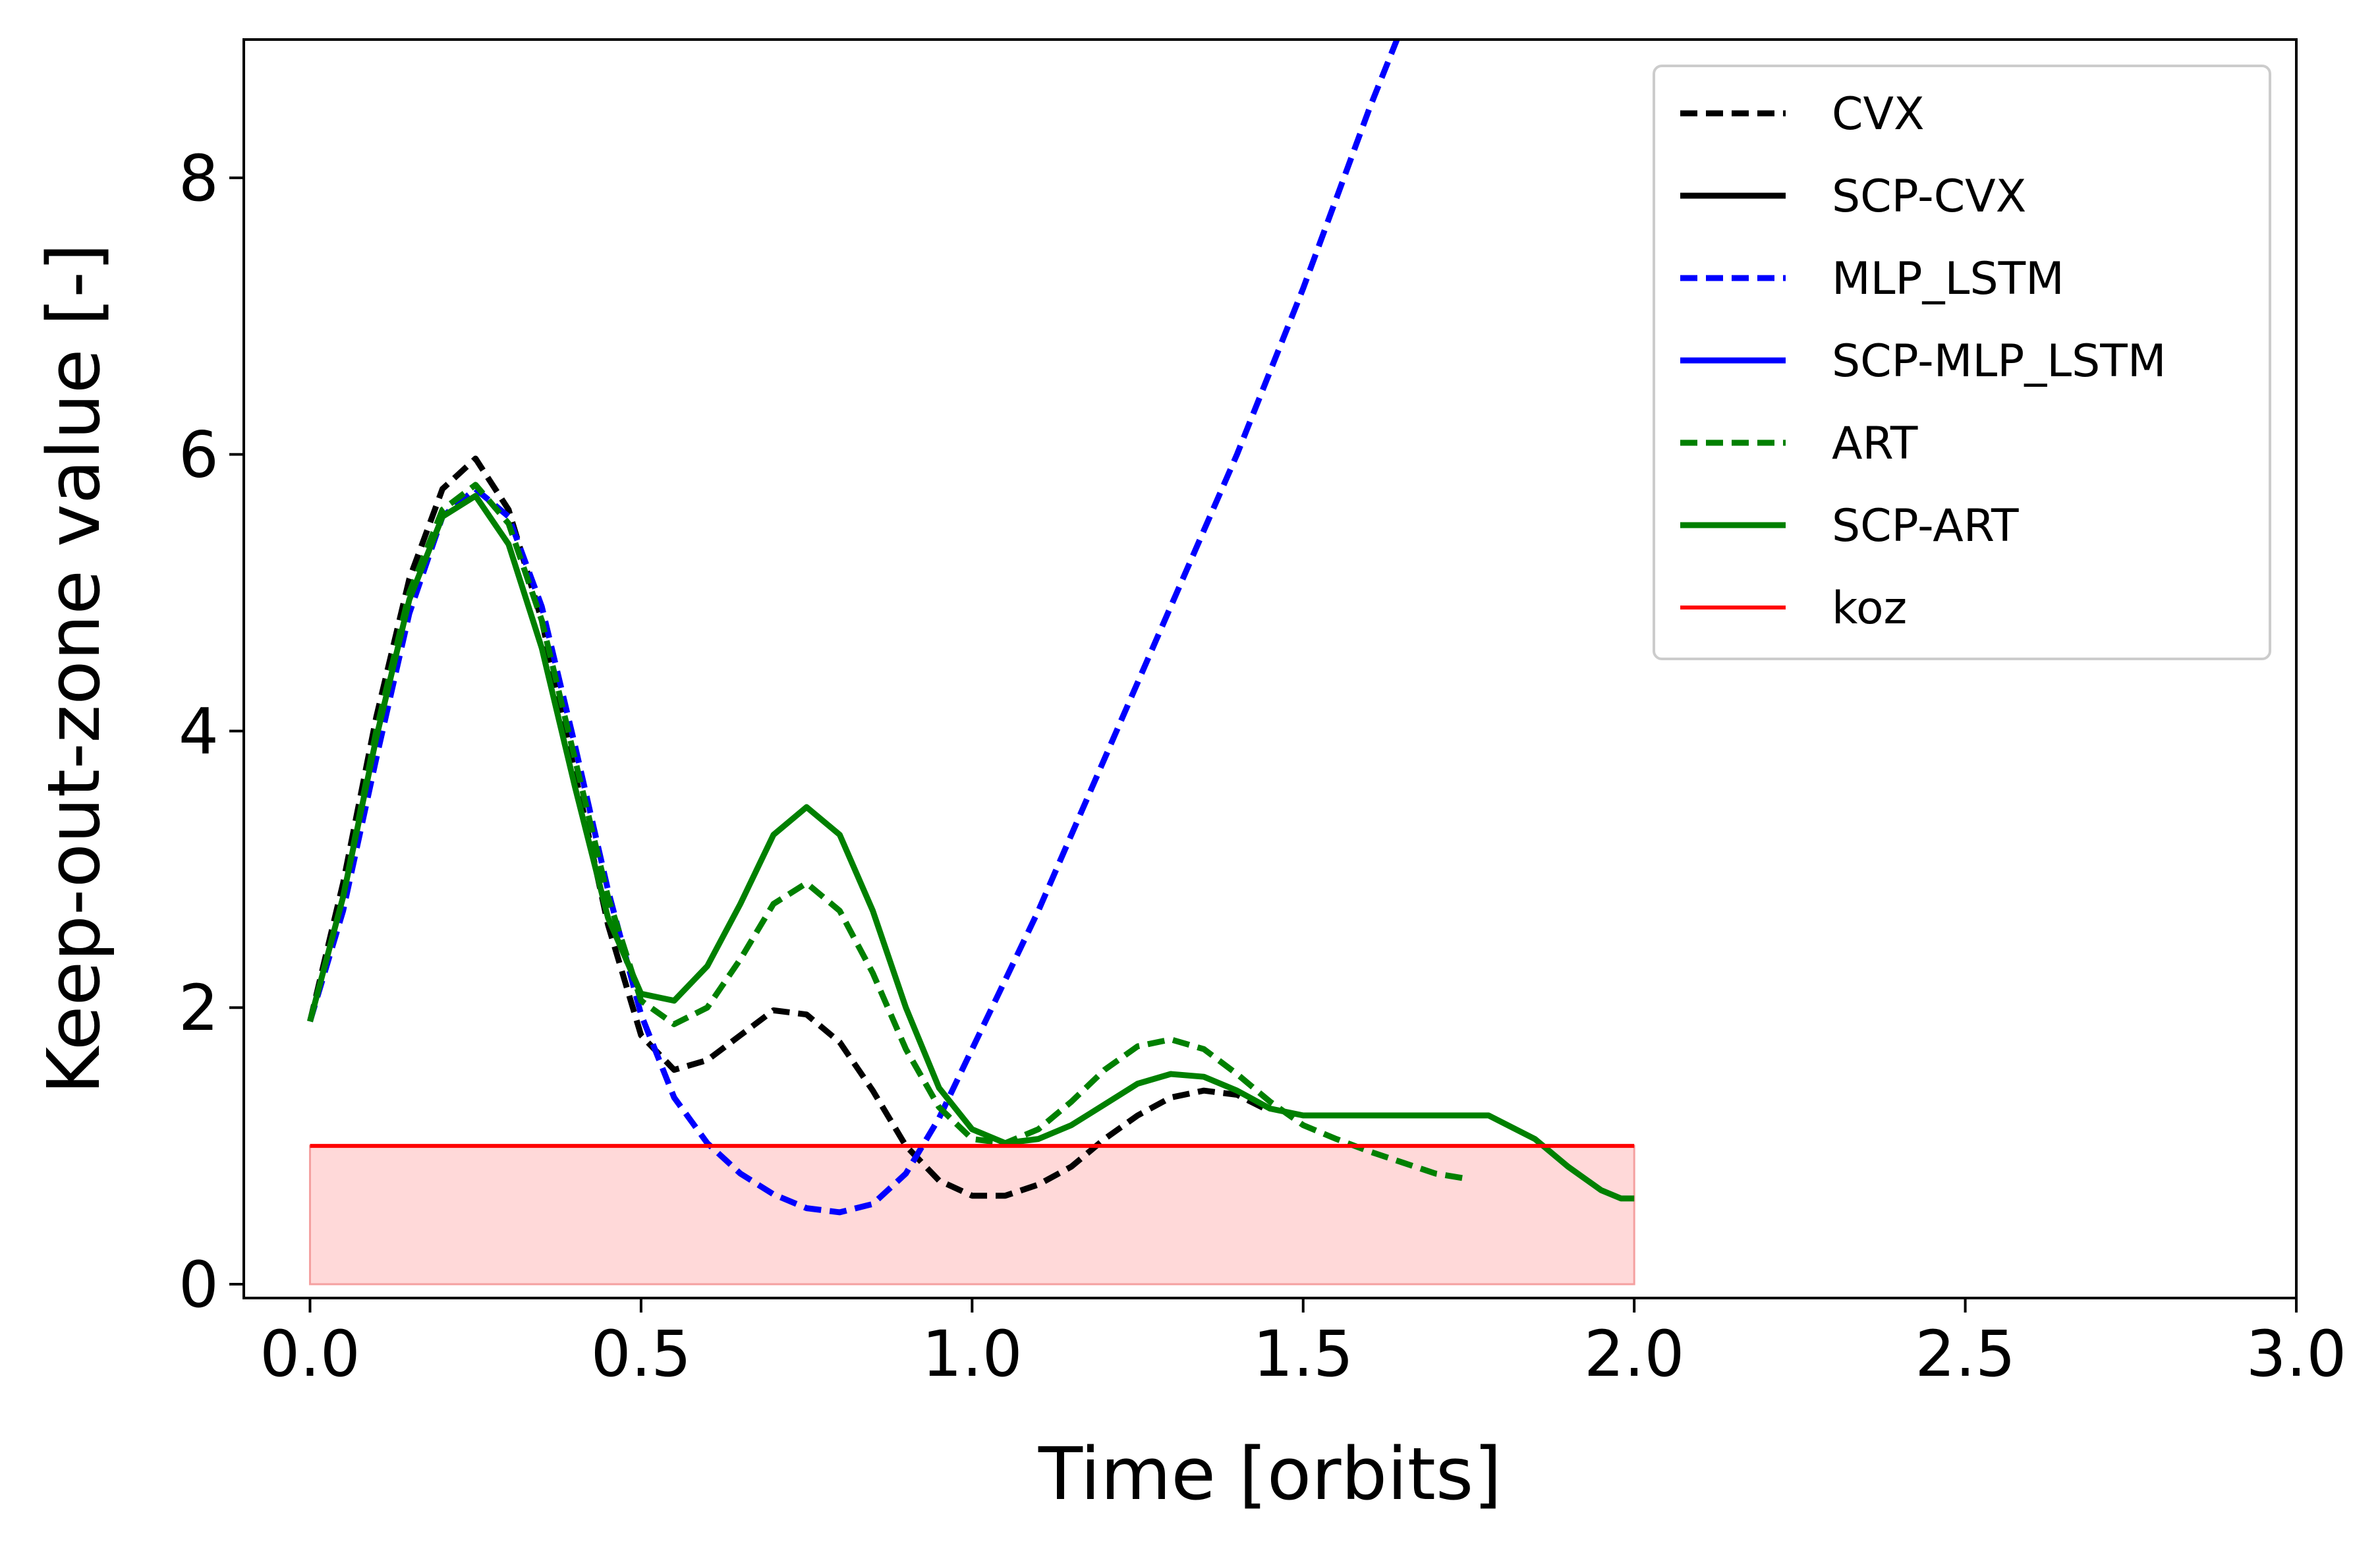 This screenshot has width=2380, height=1555. What do you see at coordinates (1925, 526) in the screenshot?
I see `legend-label: SCP-ART` at bounding box center [1925, 526].